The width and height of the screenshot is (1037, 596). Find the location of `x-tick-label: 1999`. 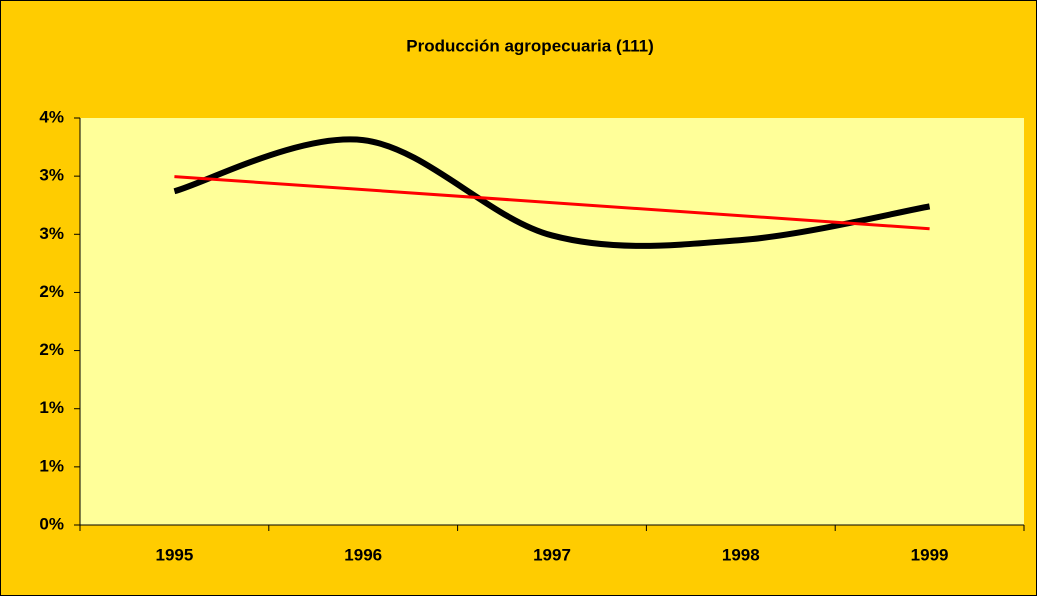

x-tick-label: 1999 is located at coordinates (930, 554).